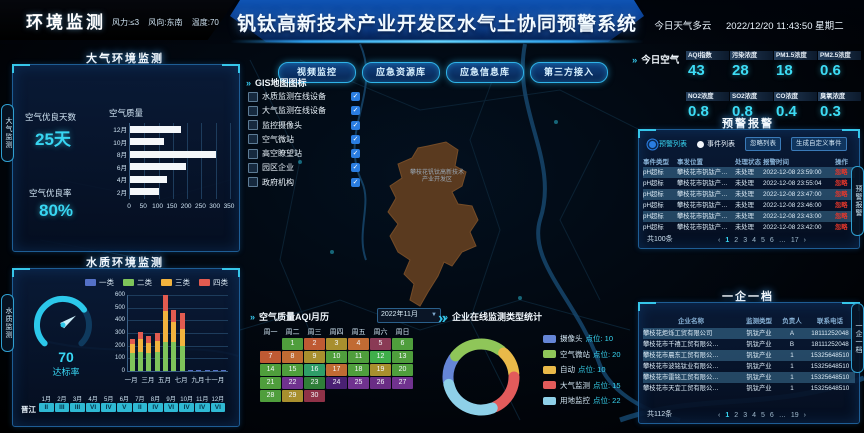  I want to click on calendar-day-cell: 15, so click(292, 370).